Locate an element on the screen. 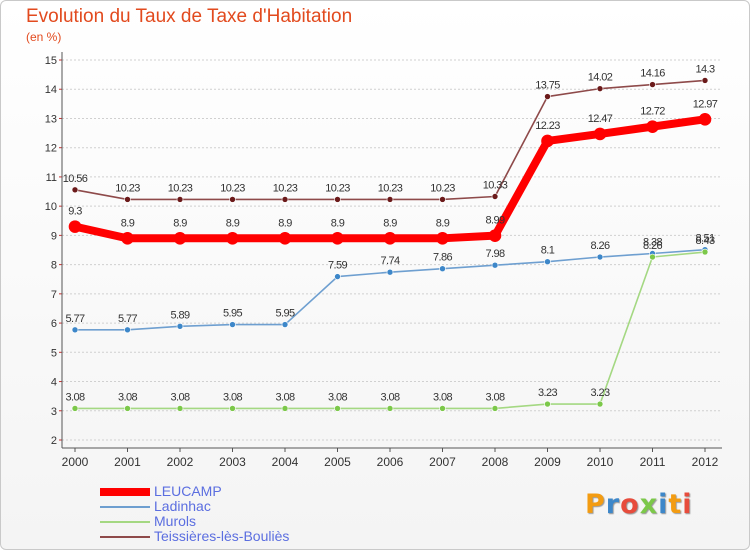 Image resolution: width=750 pixels, height=550 pixels. data-label: 14.16 is located at coordinates (652, 74).